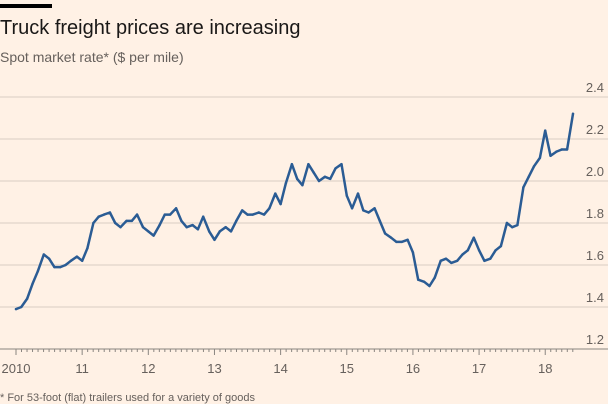  Describe the element at coordinates (595, 255) in the screenshot. I see `y-tick-label: 1.6` at that location.